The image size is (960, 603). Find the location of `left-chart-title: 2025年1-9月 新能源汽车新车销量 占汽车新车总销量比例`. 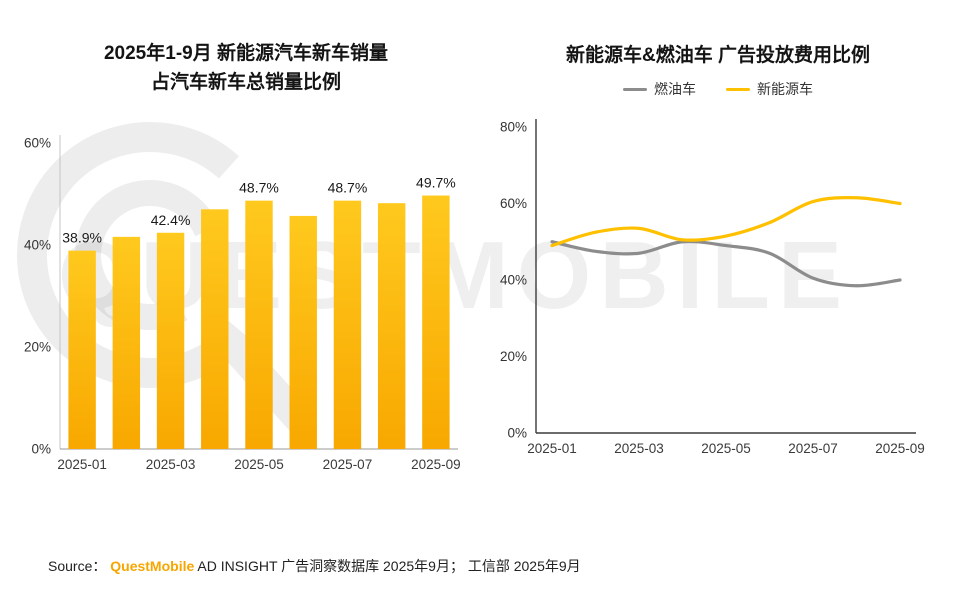

left-chart-title: 2025年1-9月 新能源汽车新车销量 占汽车新车总销量比例 is located at coordinates (246, 68).